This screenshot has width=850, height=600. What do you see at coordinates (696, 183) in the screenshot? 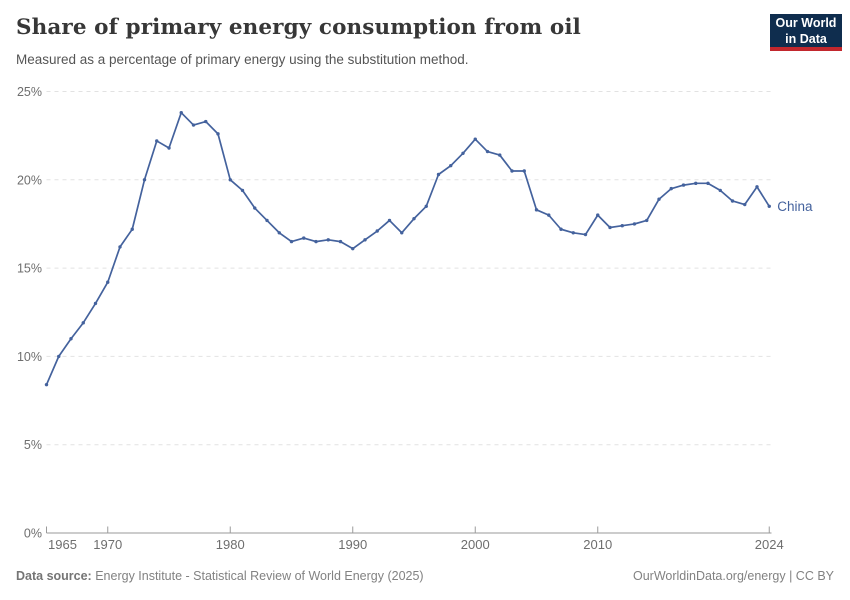
I see `data-point-2018` at bounding box center [696, 183].